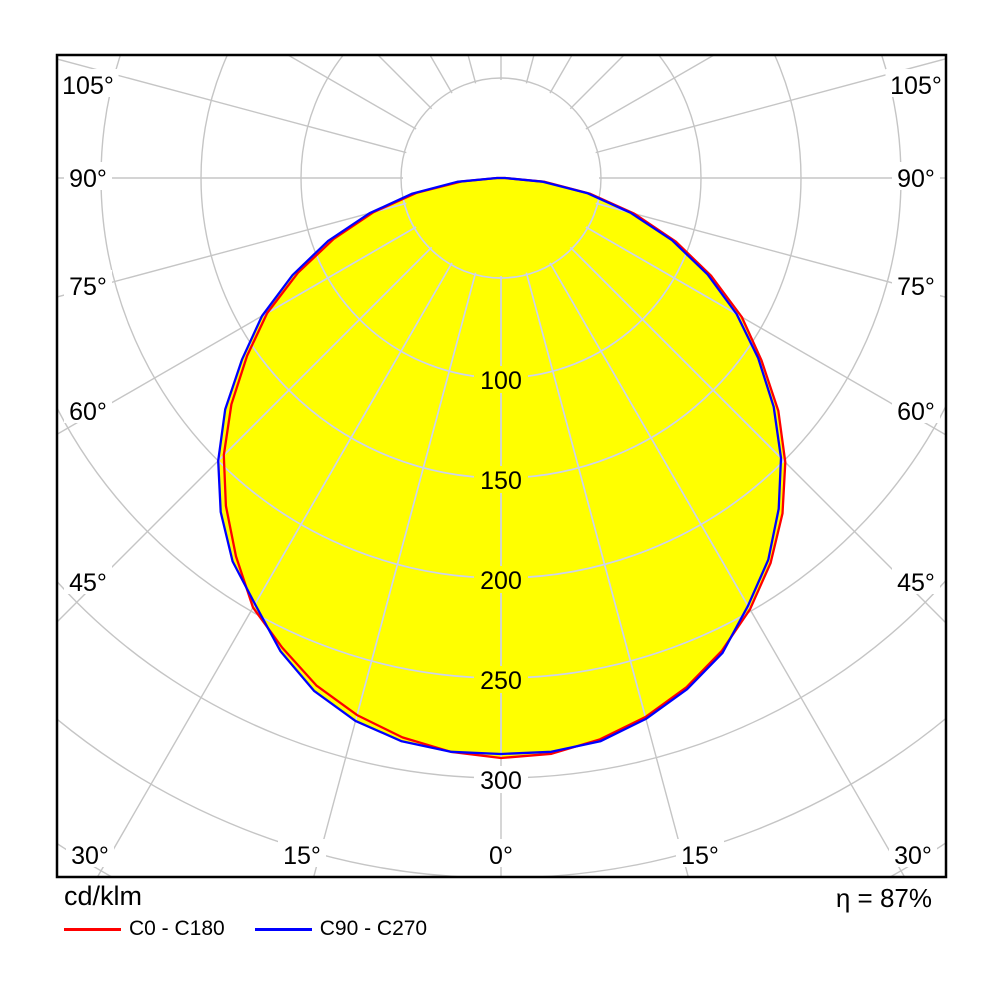  I want to click on angle-tick-label: 0°, so click(501, 856).